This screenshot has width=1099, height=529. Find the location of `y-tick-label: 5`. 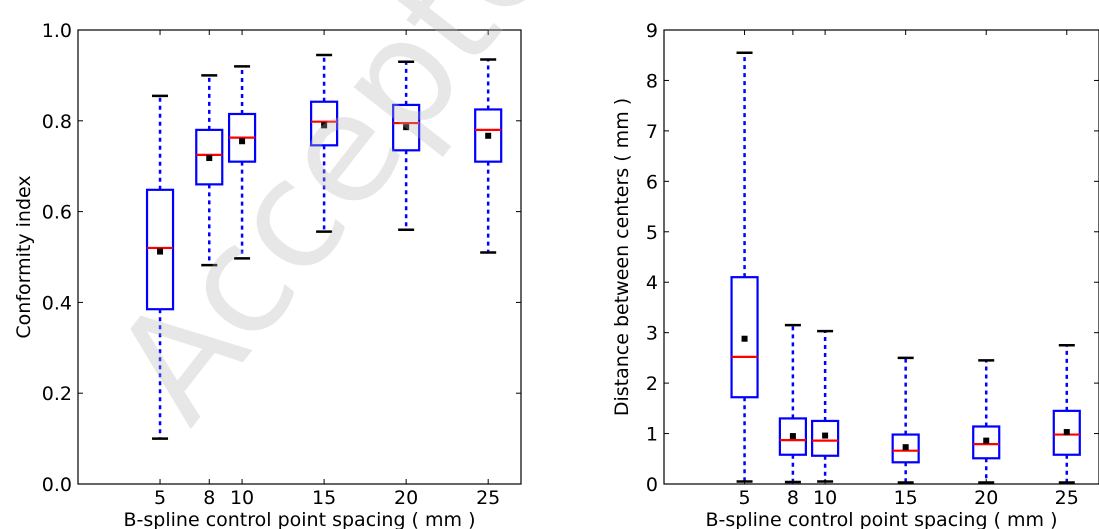

y-tick-label: 5 is located at coordinates (652, 233).